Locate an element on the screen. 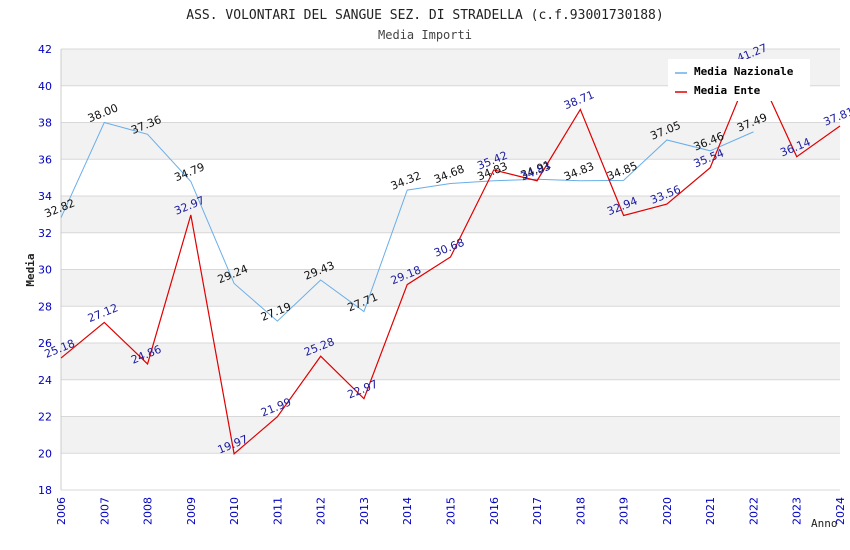  x-tick-label: 2012 is located at coordinates (321, 511).